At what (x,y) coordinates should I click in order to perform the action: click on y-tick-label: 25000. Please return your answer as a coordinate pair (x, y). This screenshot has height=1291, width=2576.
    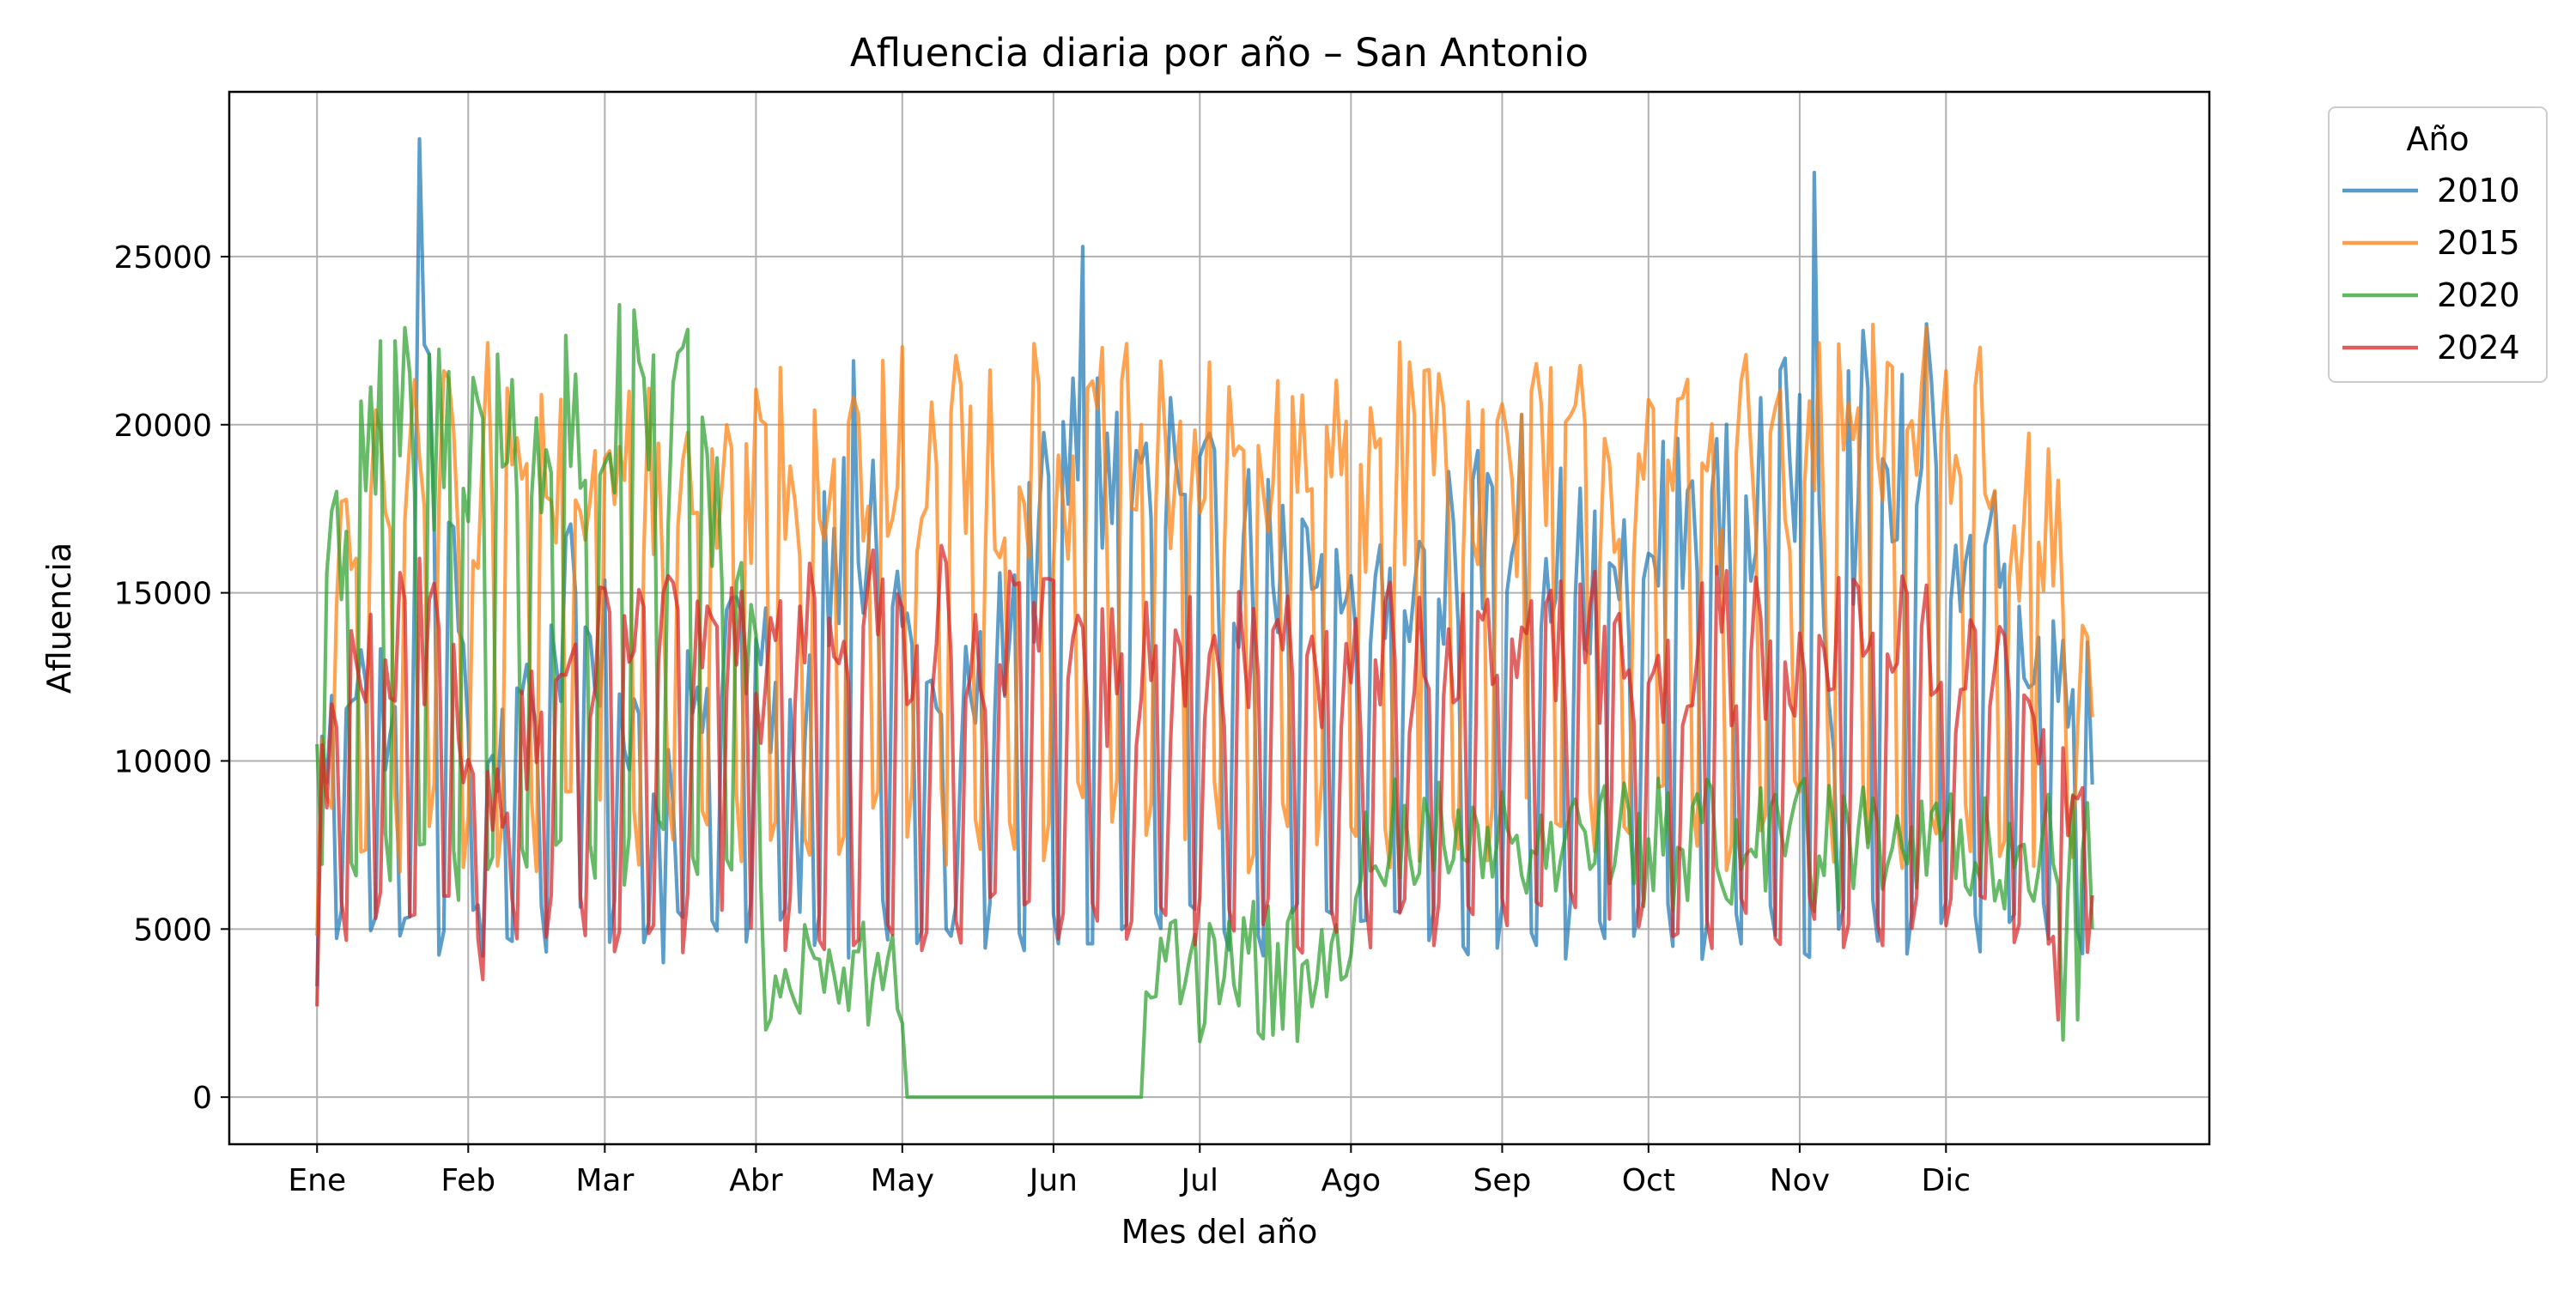
    Looking at the image, I should click on (162, 258).